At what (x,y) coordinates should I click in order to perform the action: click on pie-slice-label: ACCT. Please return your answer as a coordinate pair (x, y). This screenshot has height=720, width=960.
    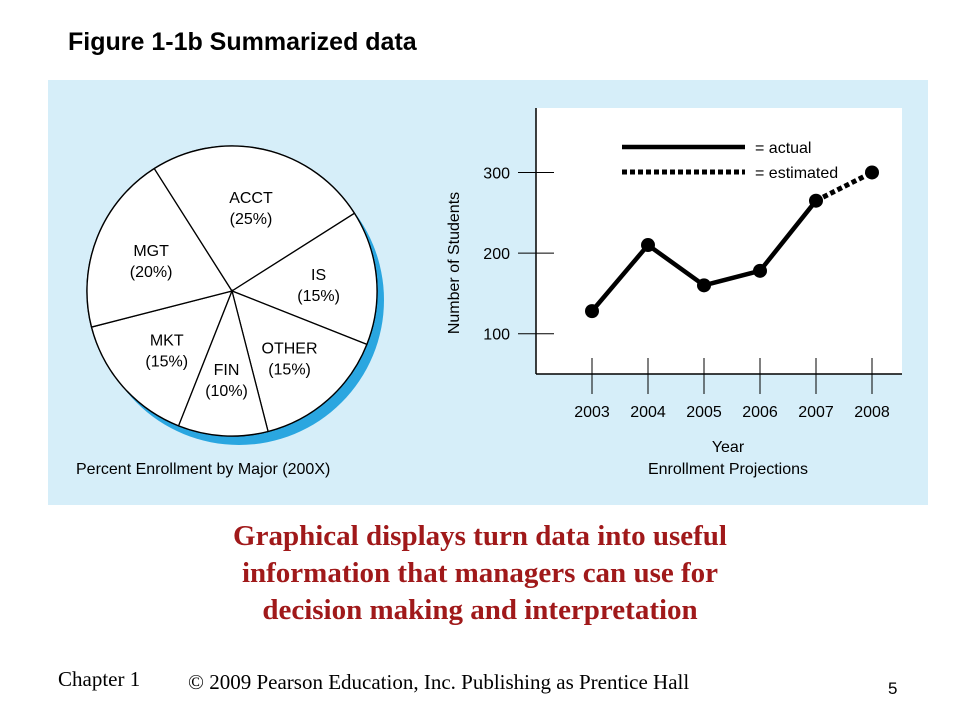
    Looking at the image, I should click on (251, 198).